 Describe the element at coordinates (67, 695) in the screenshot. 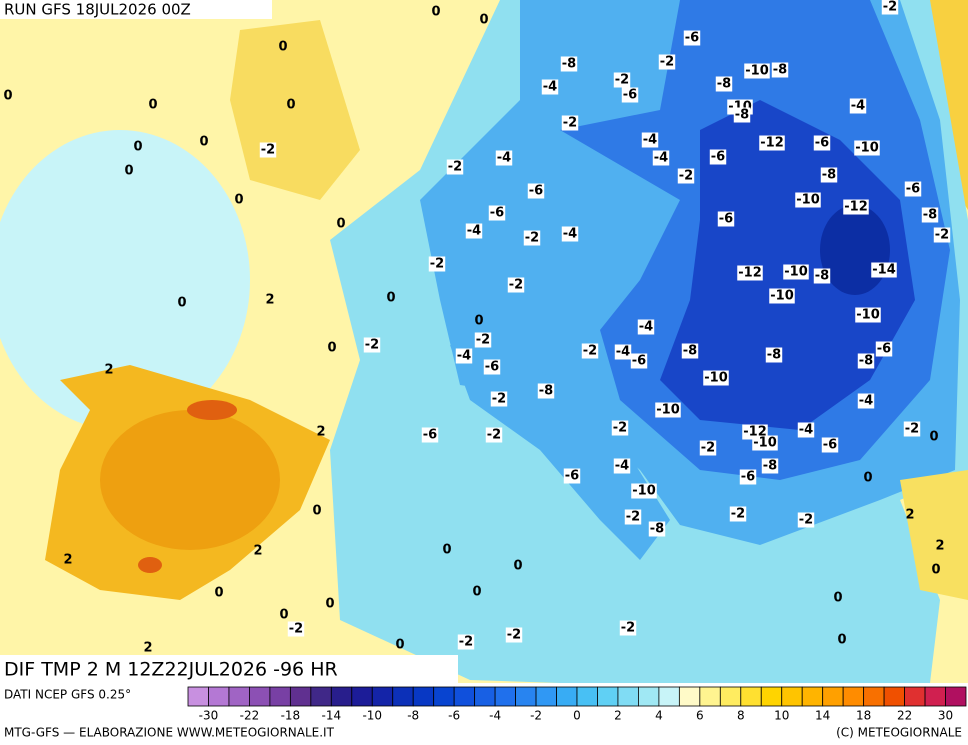

I see `source-label: DATI NCEP GFS 0.25°` at that location.